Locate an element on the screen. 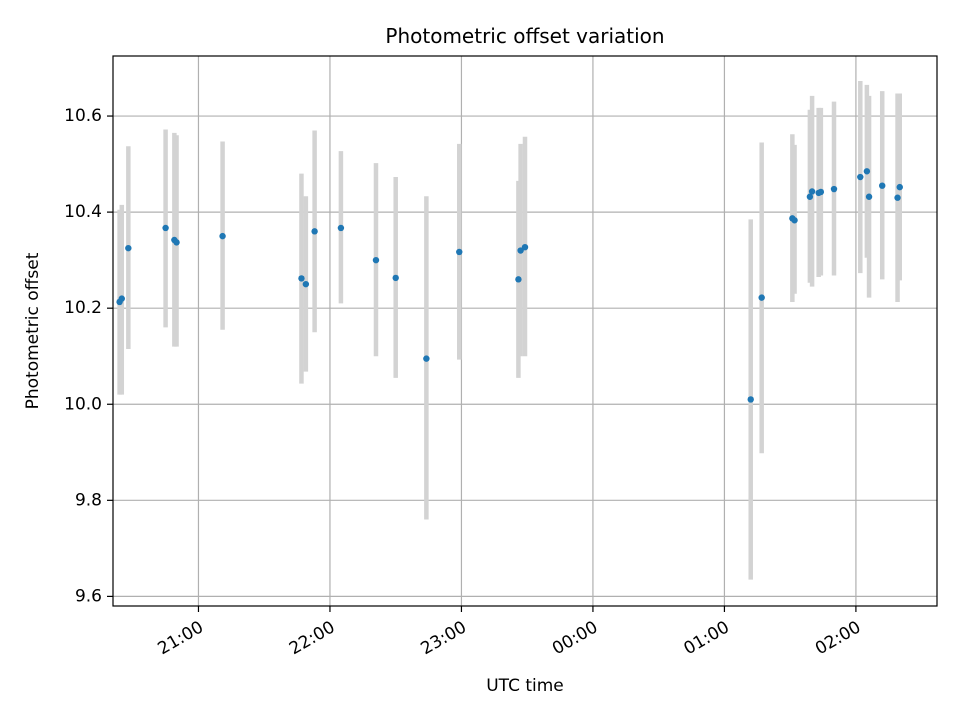 The width and height of the screenshot is (960, 720). y-tick-label: 9.6 is located at coordinates (88, 596).